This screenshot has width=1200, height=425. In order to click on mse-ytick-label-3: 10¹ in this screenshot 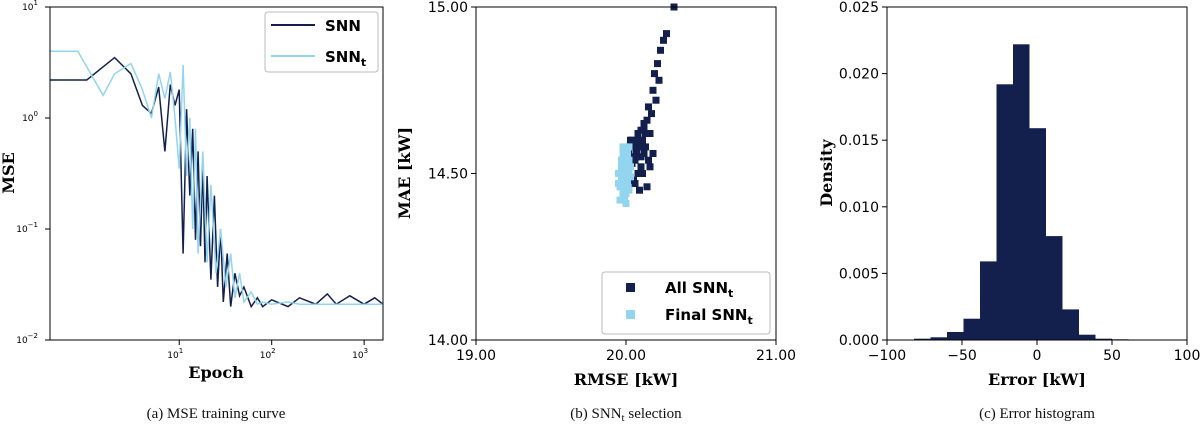, I will do `click(30, 6)`.